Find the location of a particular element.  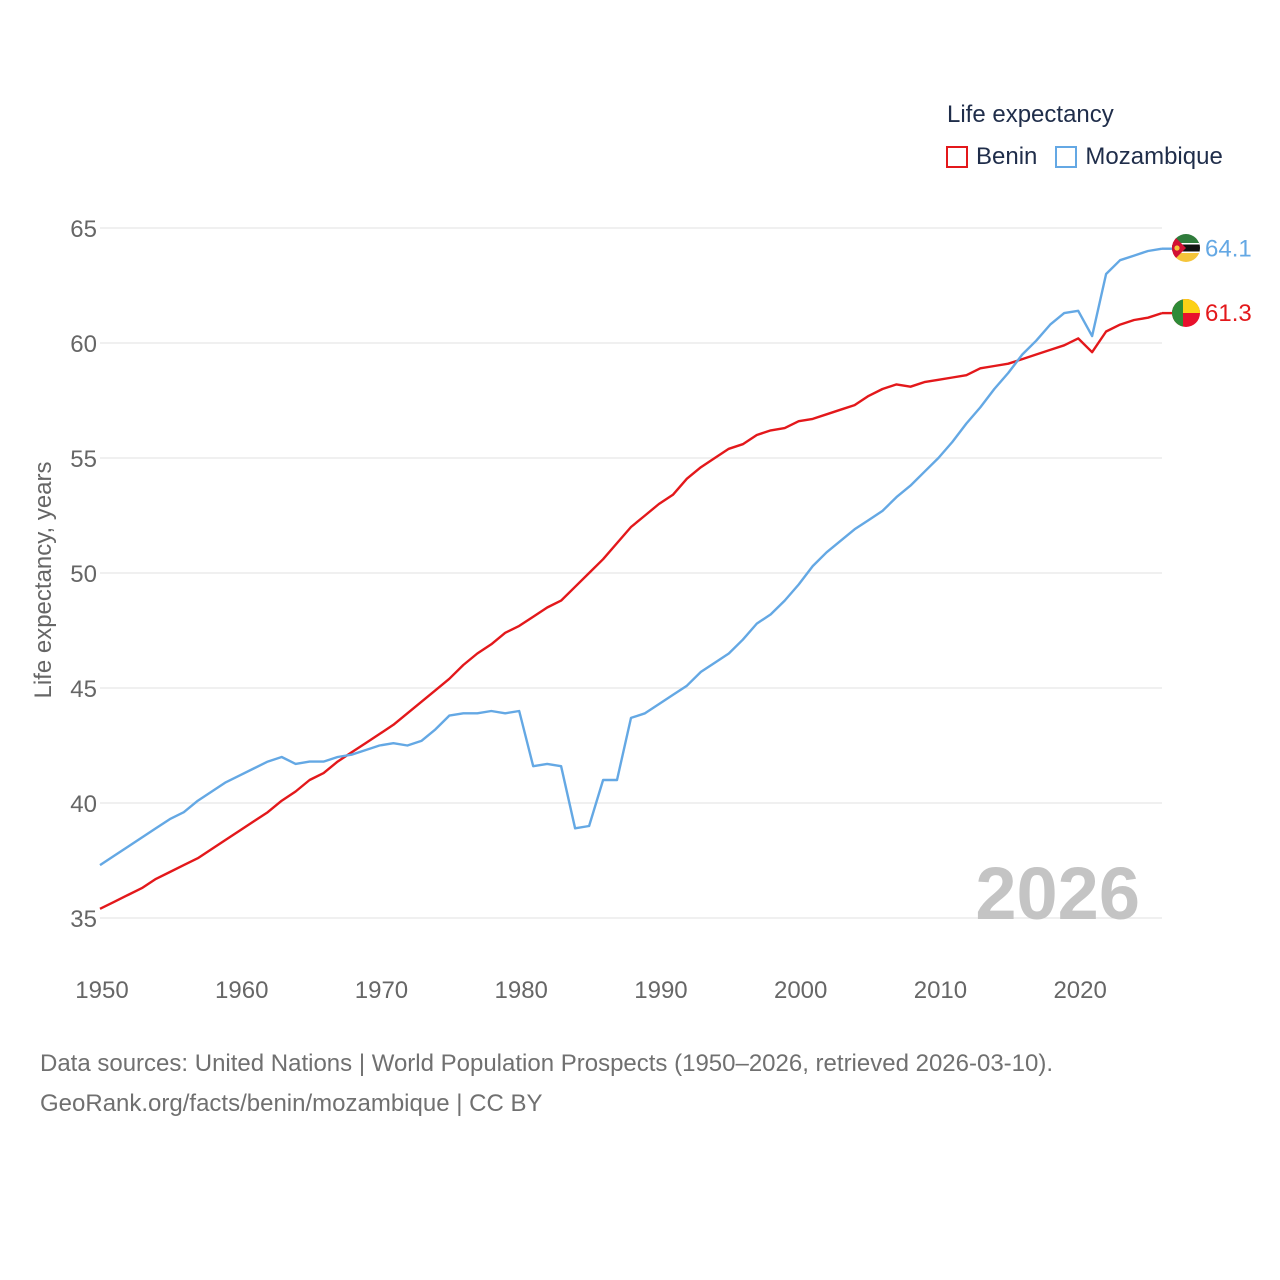

end-label-benin: 61.3 is located at coordinates (1228, 313).